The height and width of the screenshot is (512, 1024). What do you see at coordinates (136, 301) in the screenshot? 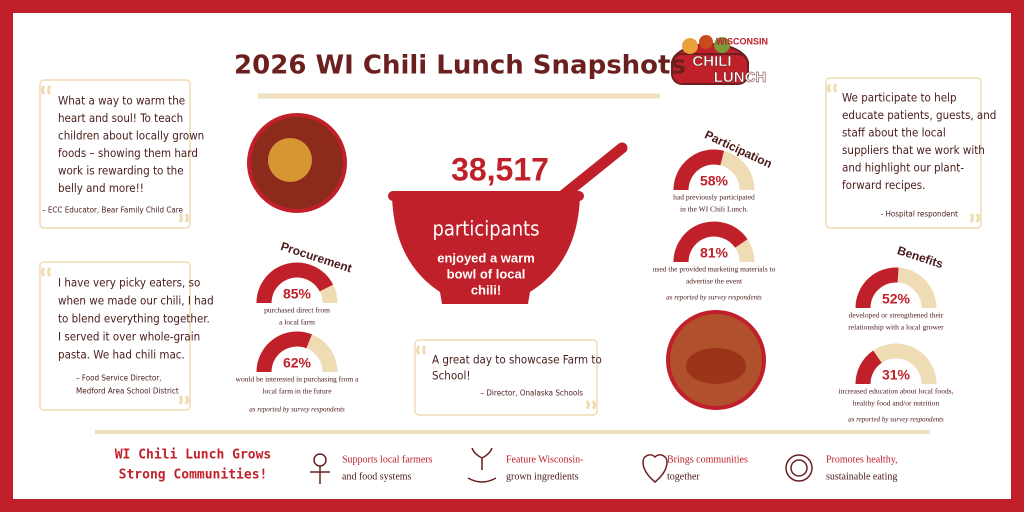
I see `quote-line: when we made our chili, I had` at bounding box center [136, 301].